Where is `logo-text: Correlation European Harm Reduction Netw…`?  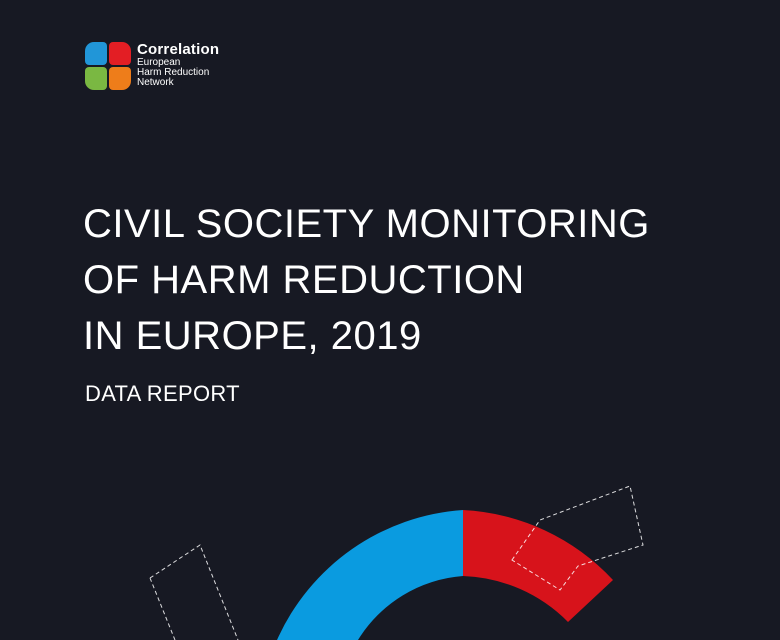 logo-text: Correlation European Harm Reduction Netw… is located at coordinates (178, 65).